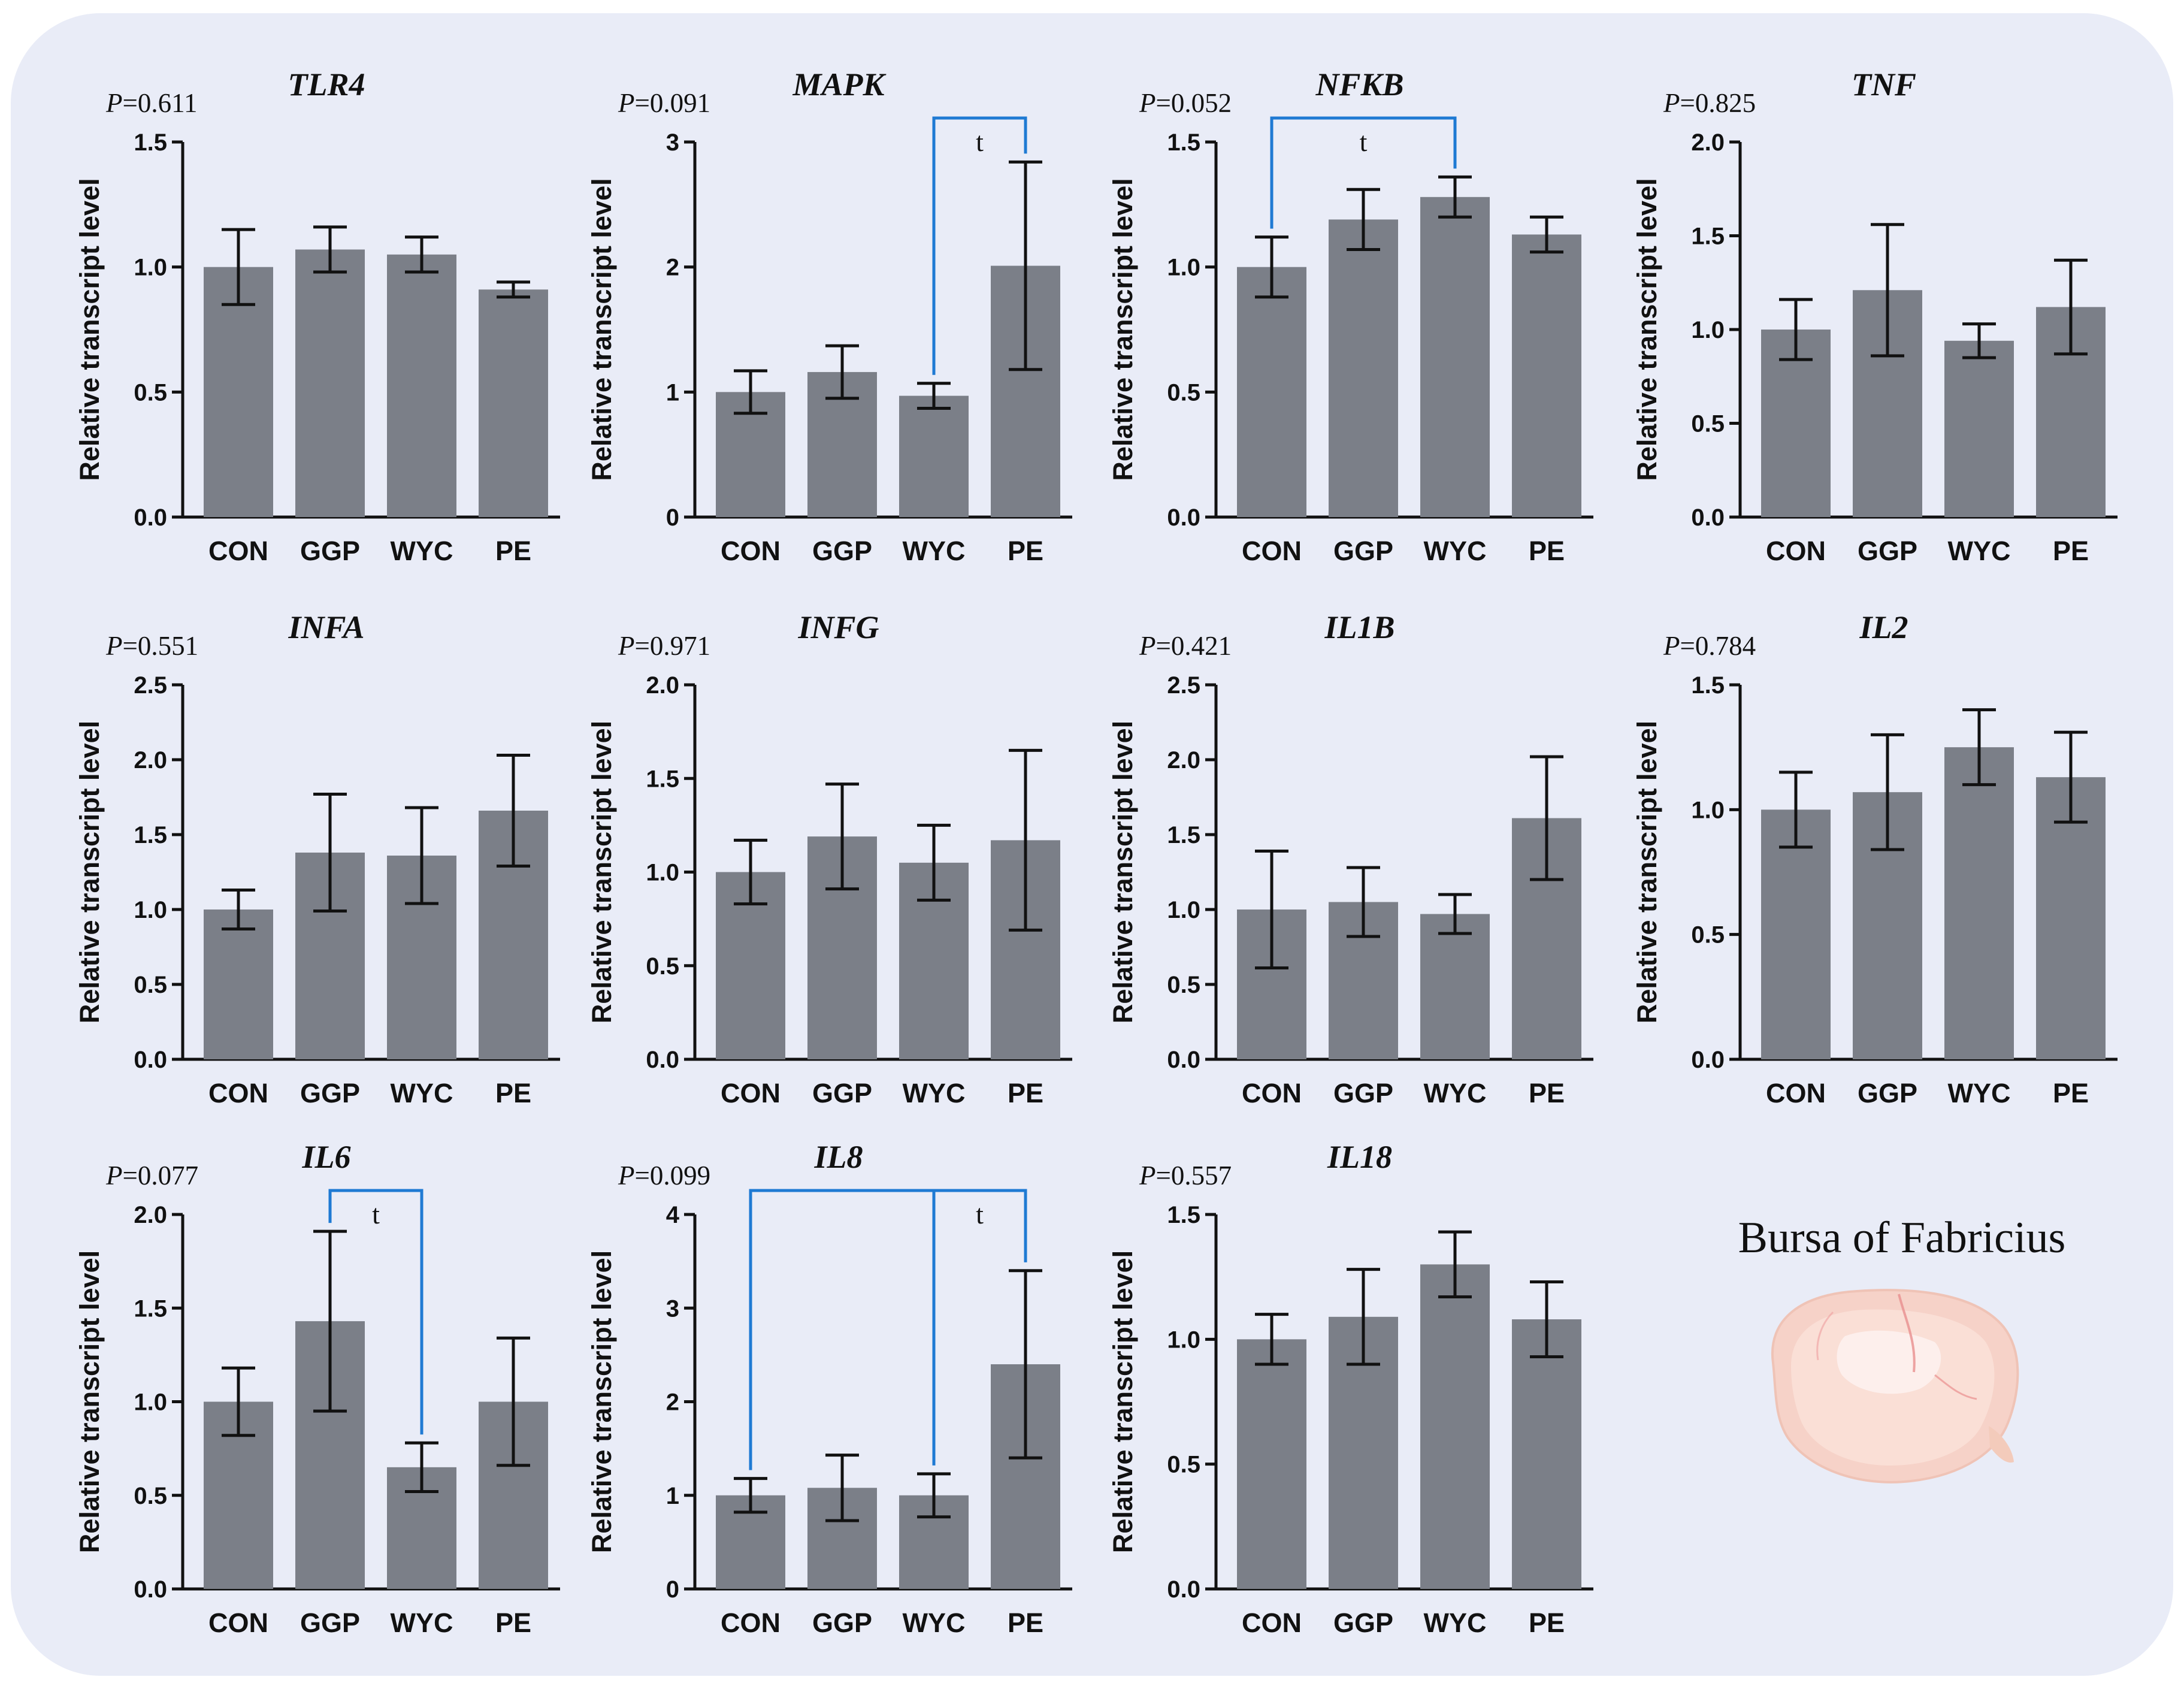 The width and height of the screenshot is (2184, 1689). What do you see at coordinates (151, 1176) in the screenshot?
I see `p-value-label: P=0.077` at bounding box center [151, 1176].